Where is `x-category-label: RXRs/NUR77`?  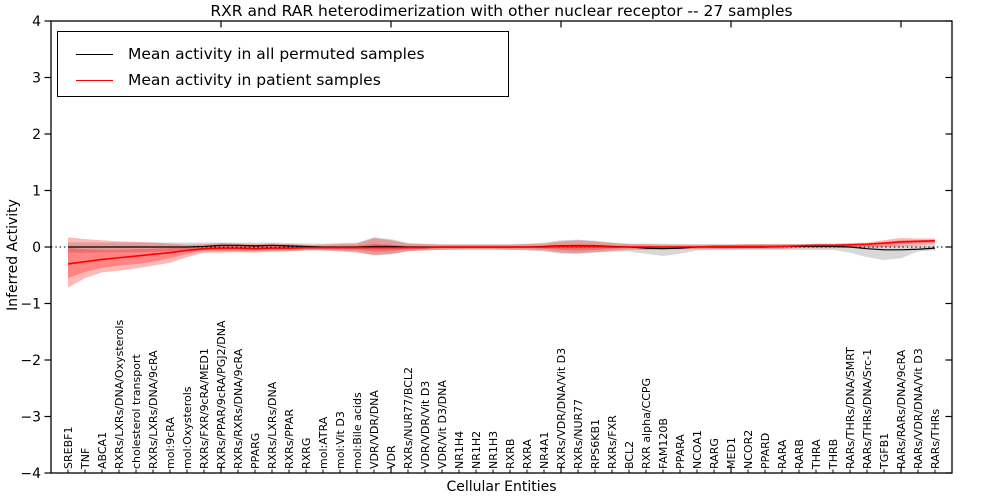 x-category-label: RXRs/NUR77 is located at coordinates (578, 434).